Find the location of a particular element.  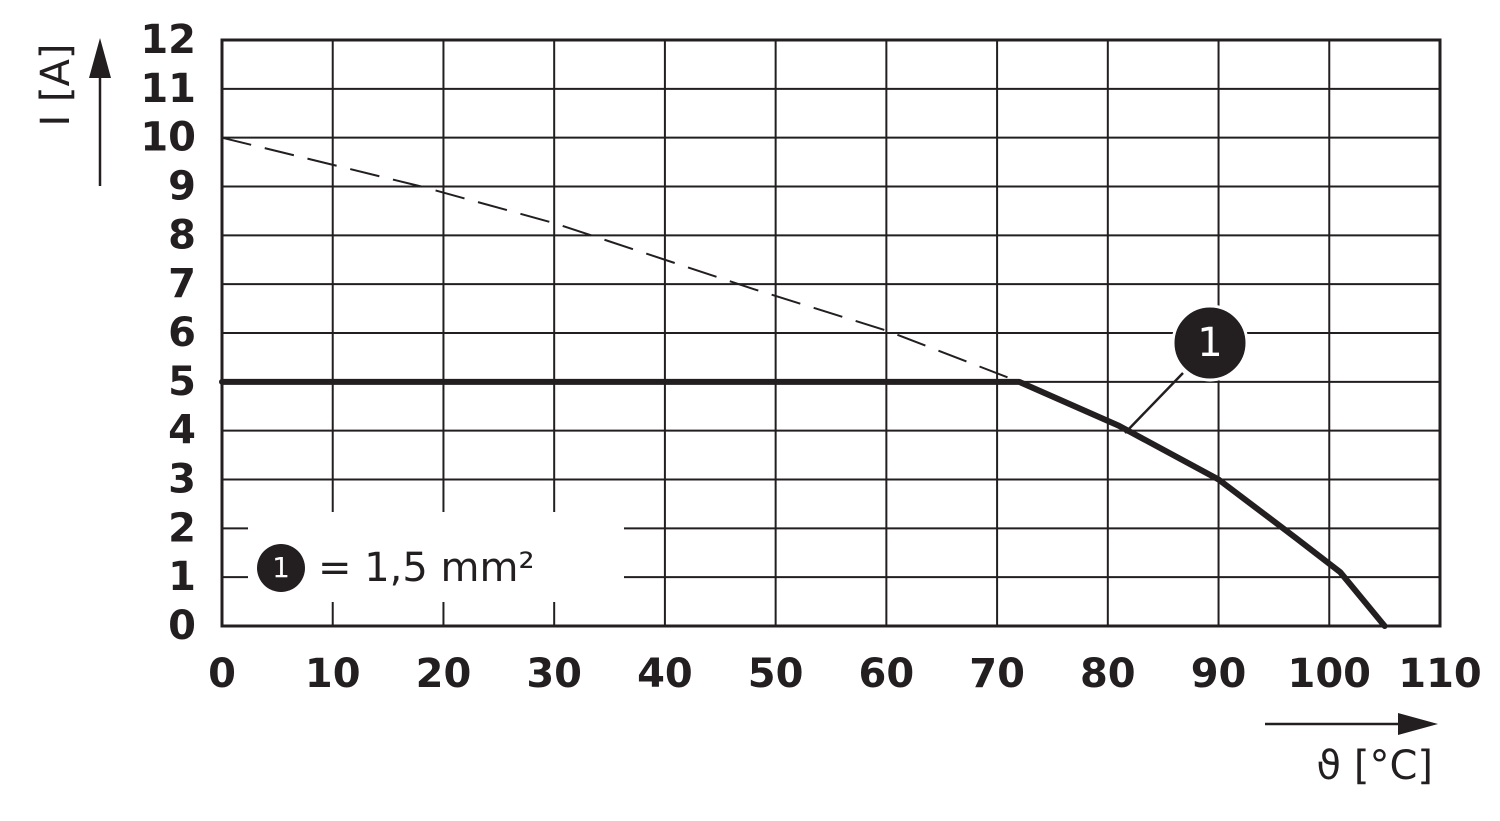

x-tick-label: 110 is located at coordinates (1440, 674).